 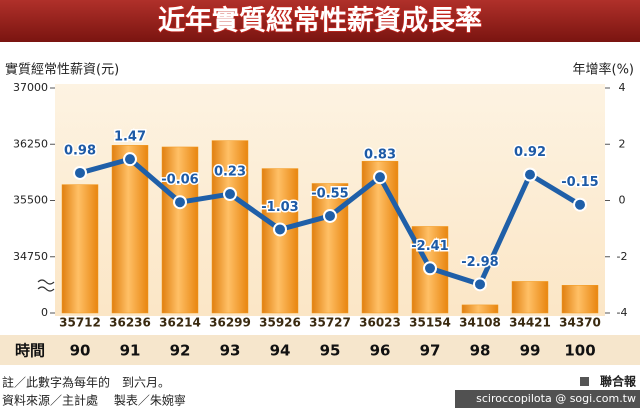 I want to click on y2-tick-label: -2, so click(x=622, y=256).